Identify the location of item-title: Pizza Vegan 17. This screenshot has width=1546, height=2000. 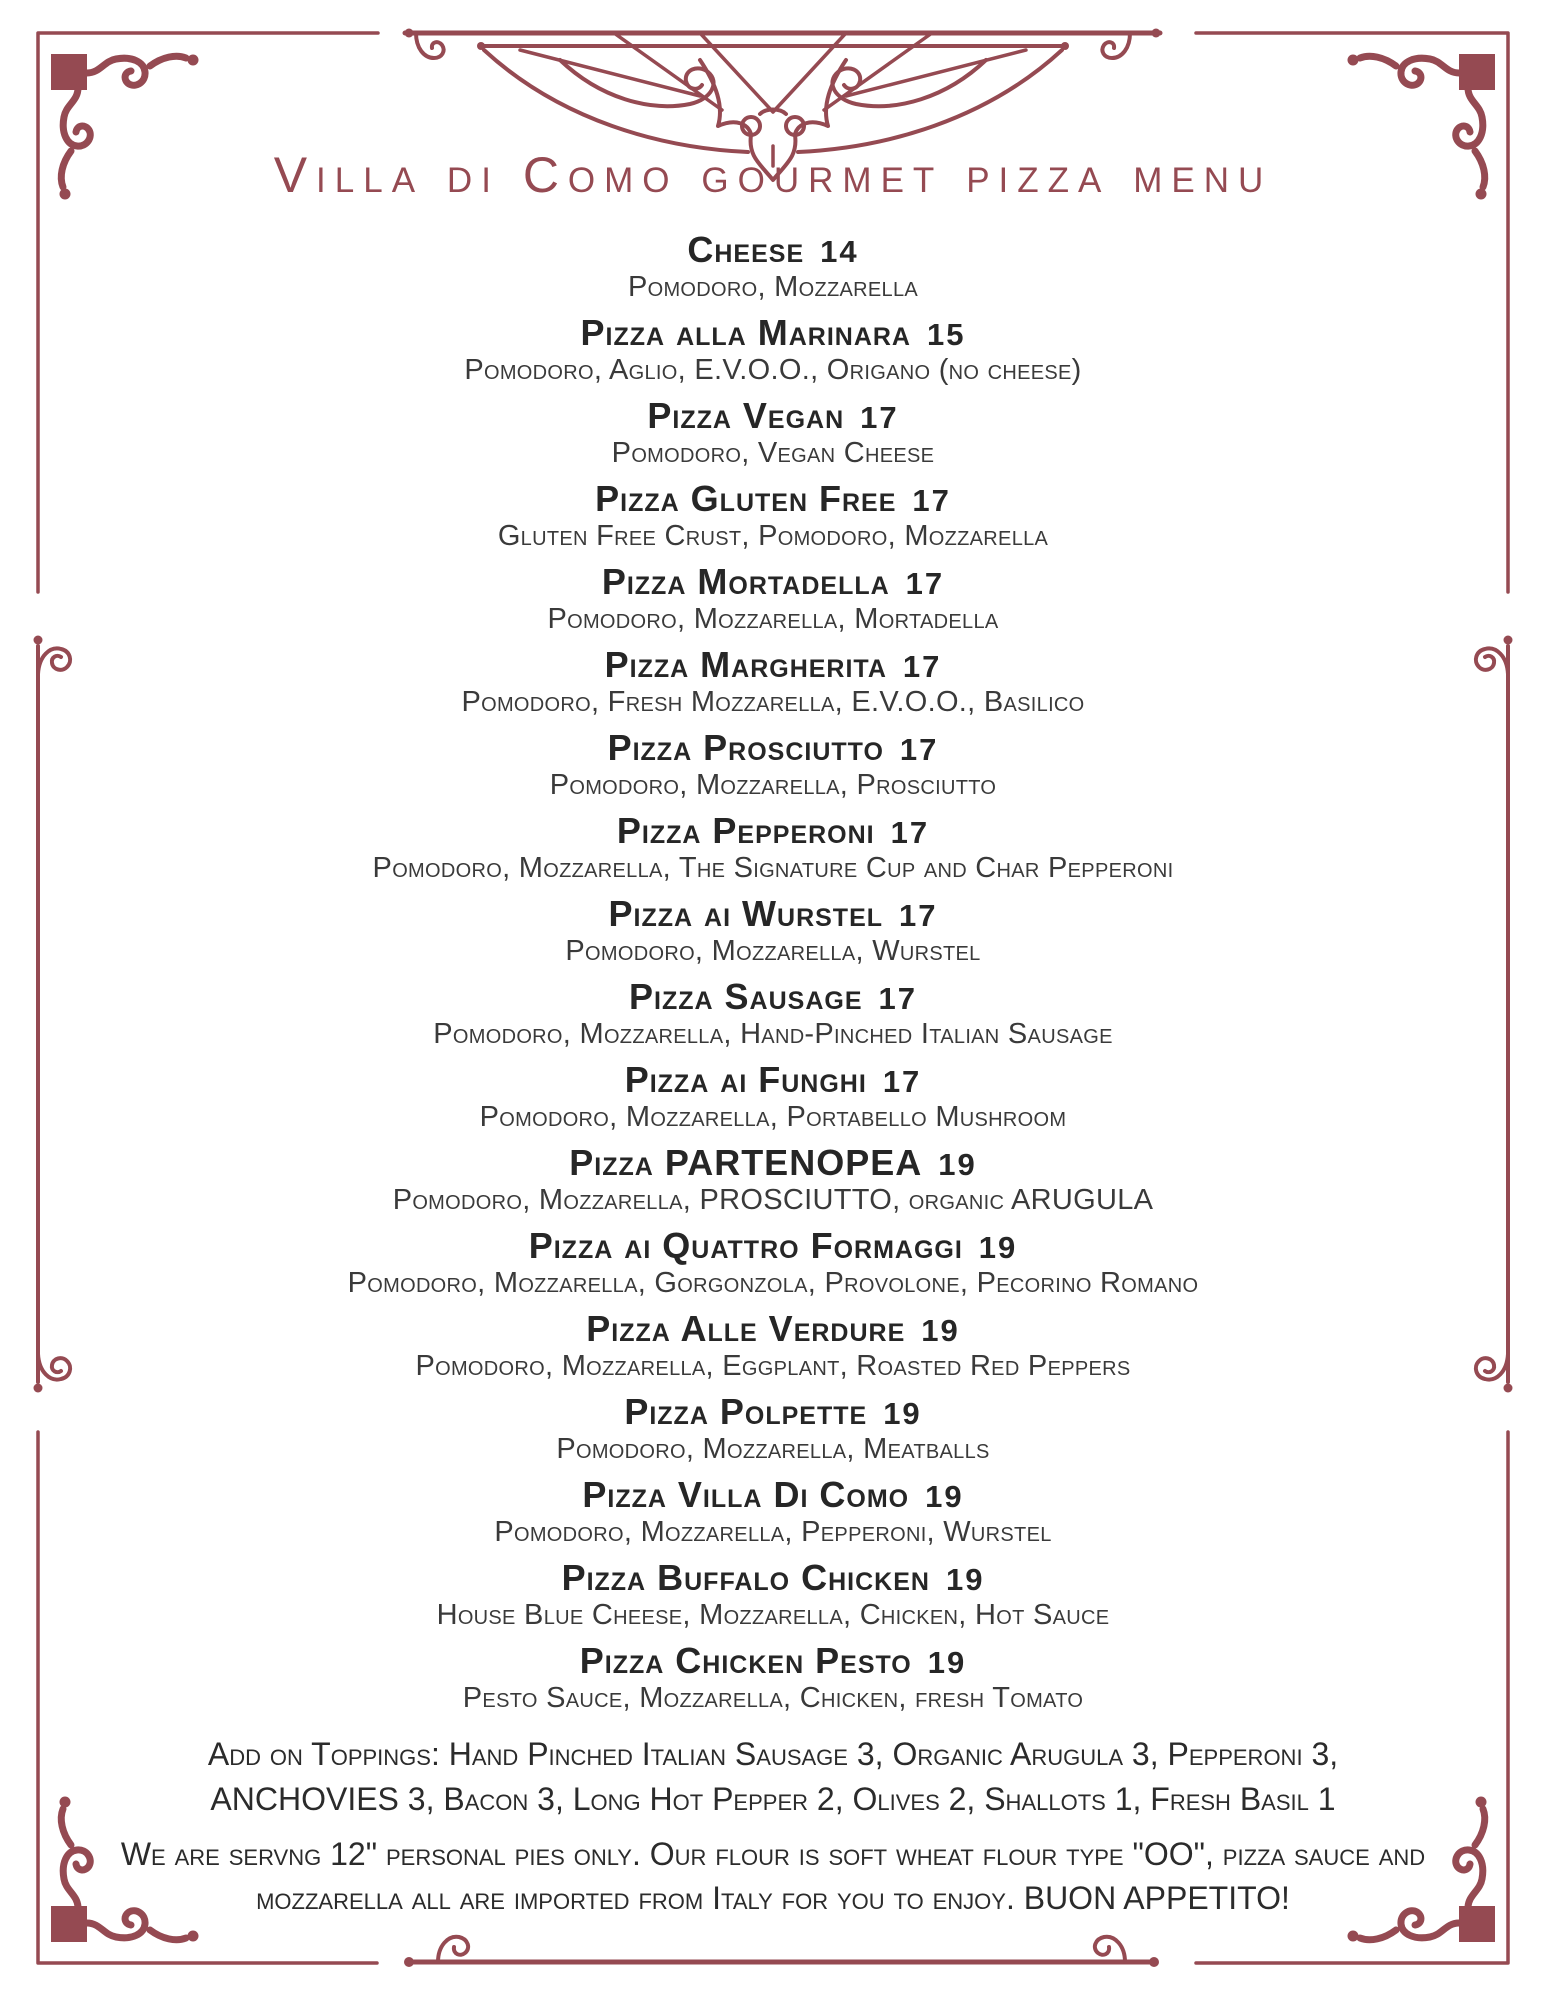
(773, 417).